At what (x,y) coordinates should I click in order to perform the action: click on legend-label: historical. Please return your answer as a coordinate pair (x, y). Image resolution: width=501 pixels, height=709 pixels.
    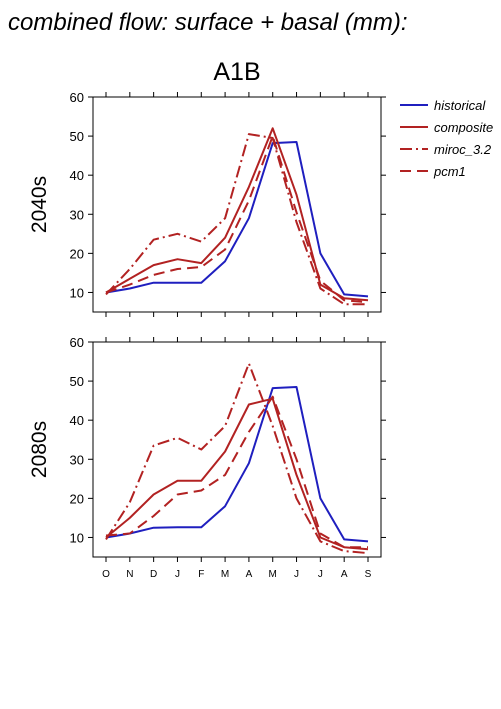
    Looking at the image, I should click on (460, 105).